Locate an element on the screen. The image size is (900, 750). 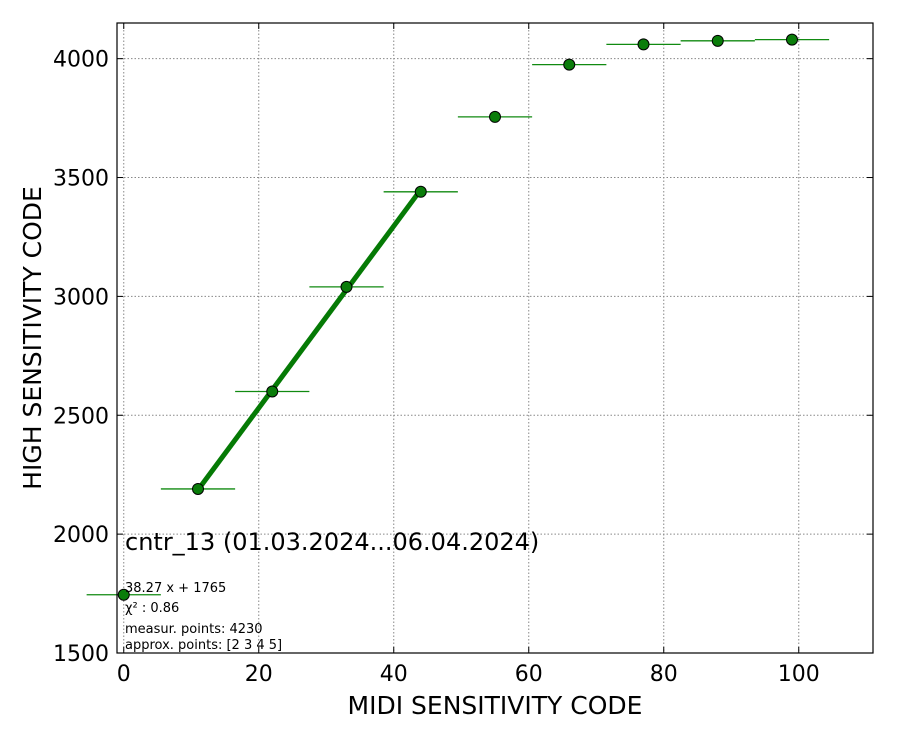
y-tick-label: 4000 is located at coordinates (81, 60).